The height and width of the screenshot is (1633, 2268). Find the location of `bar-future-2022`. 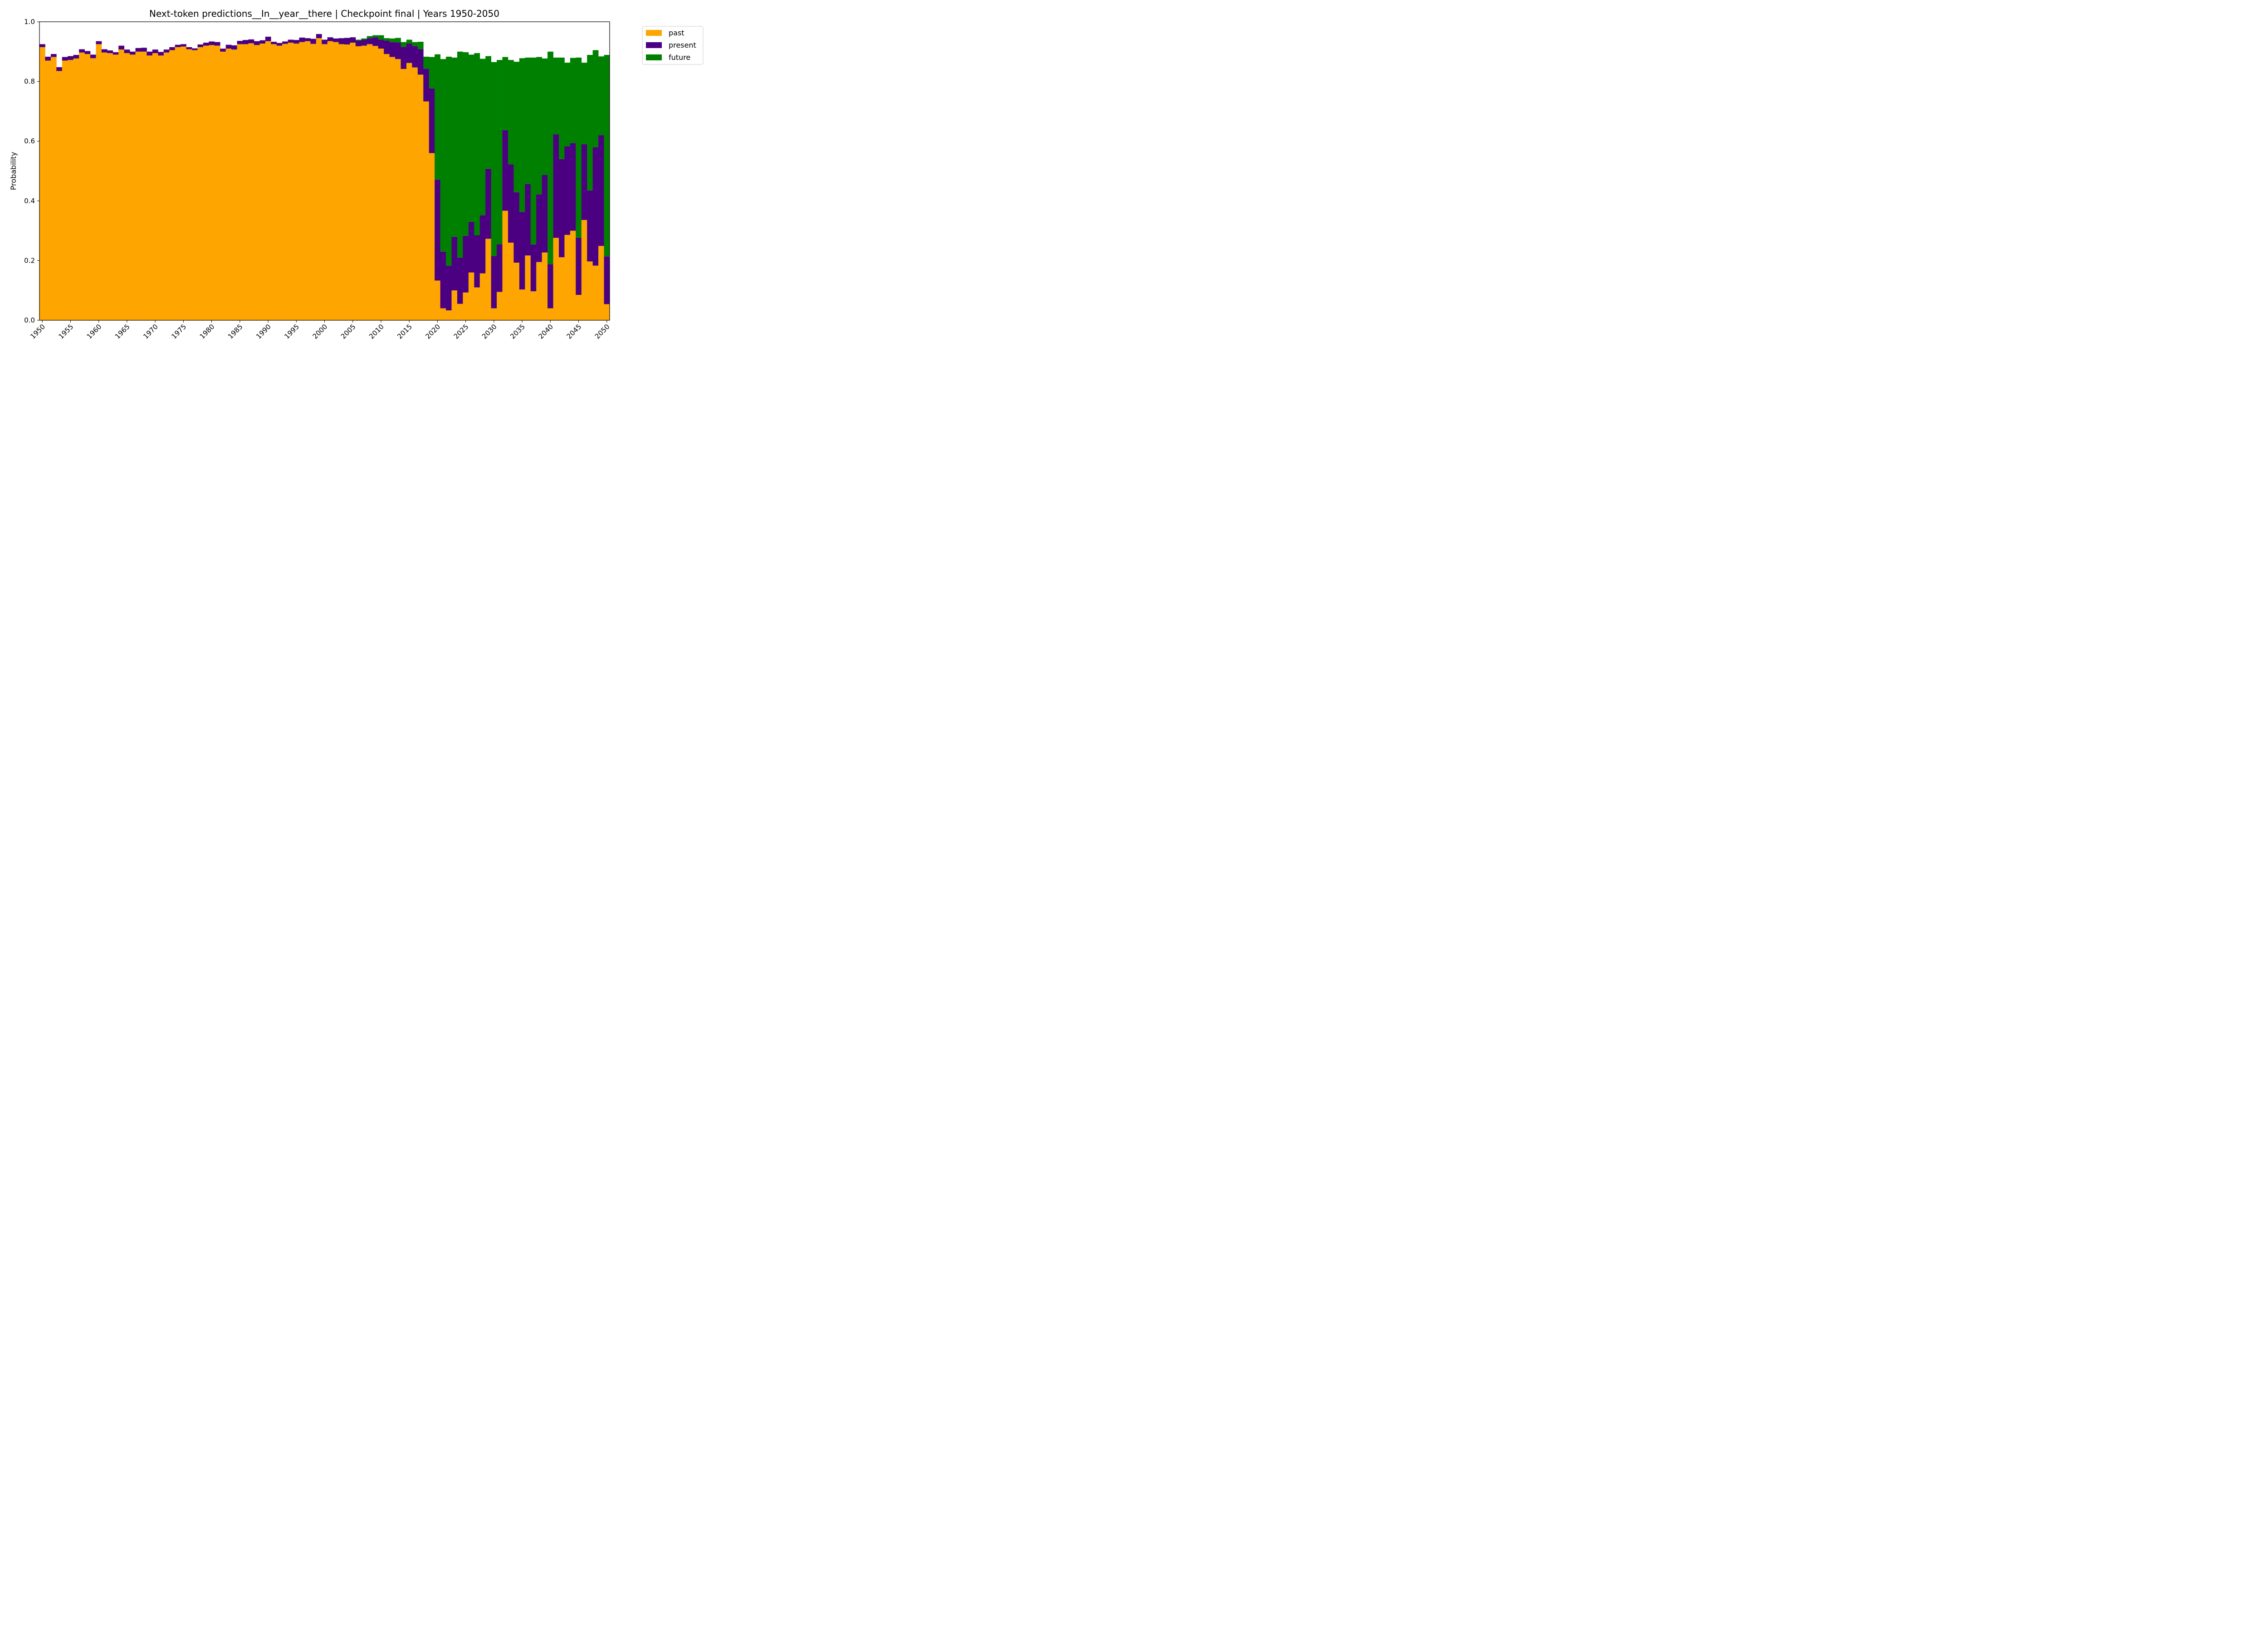

bar-future-2022 is located at coordinates (449, 161).